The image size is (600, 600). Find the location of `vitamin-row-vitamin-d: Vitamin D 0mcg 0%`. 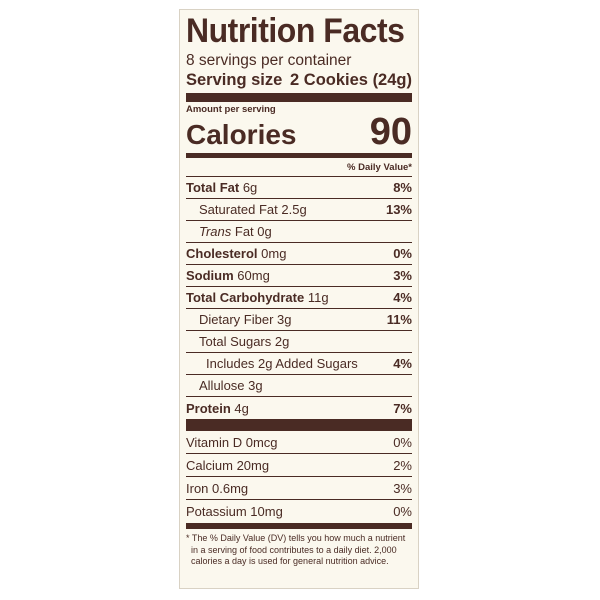

vitamin-row-vitamin-d: Vitamin D 0mcg 0% is located at coordinates (299, 442).